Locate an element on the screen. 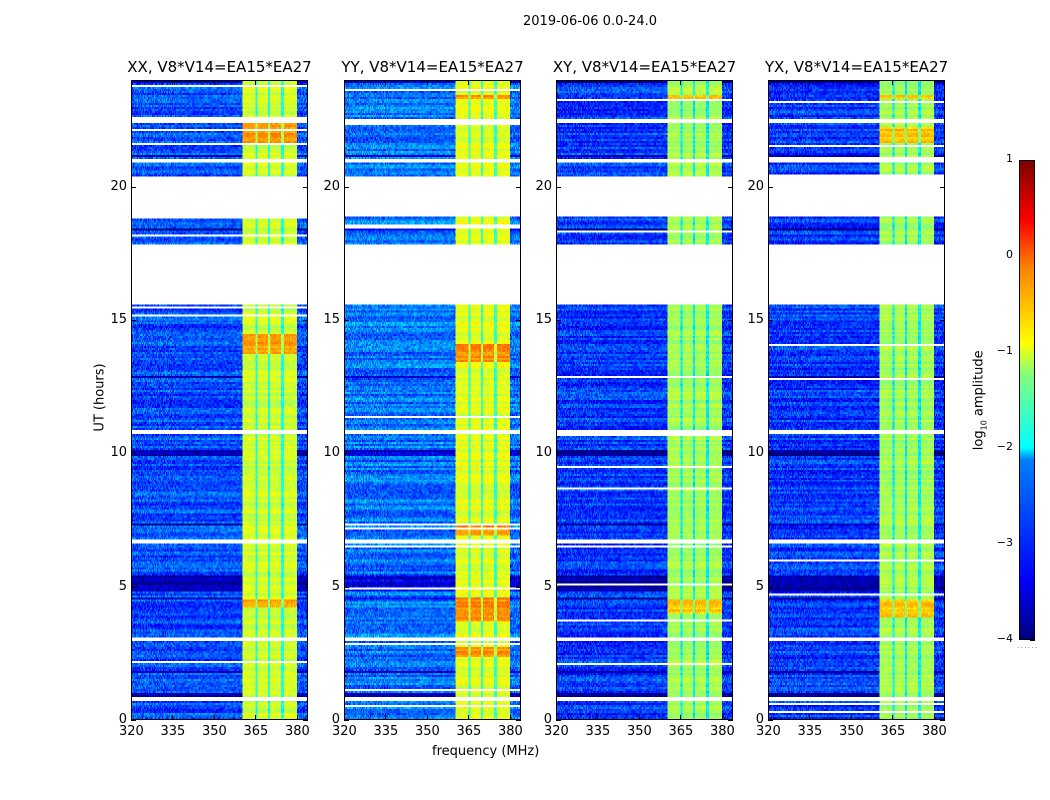 This screenshot has width=1050, height=800. colorbar-tick-label: −1 is located at coordinates (1004, 350).